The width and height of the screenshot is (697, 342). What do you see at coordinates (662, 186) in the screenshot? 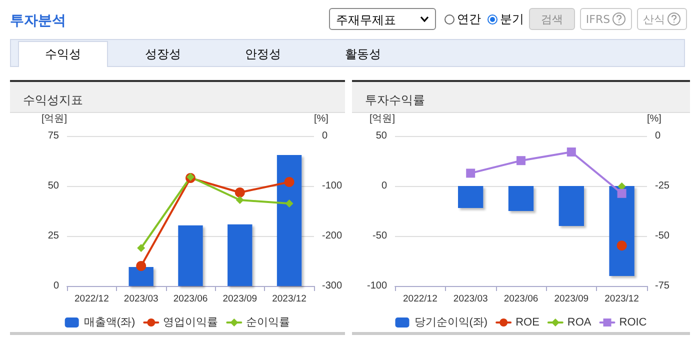
I see `y2-tick-label: -25` at bounding box center [662, 186].